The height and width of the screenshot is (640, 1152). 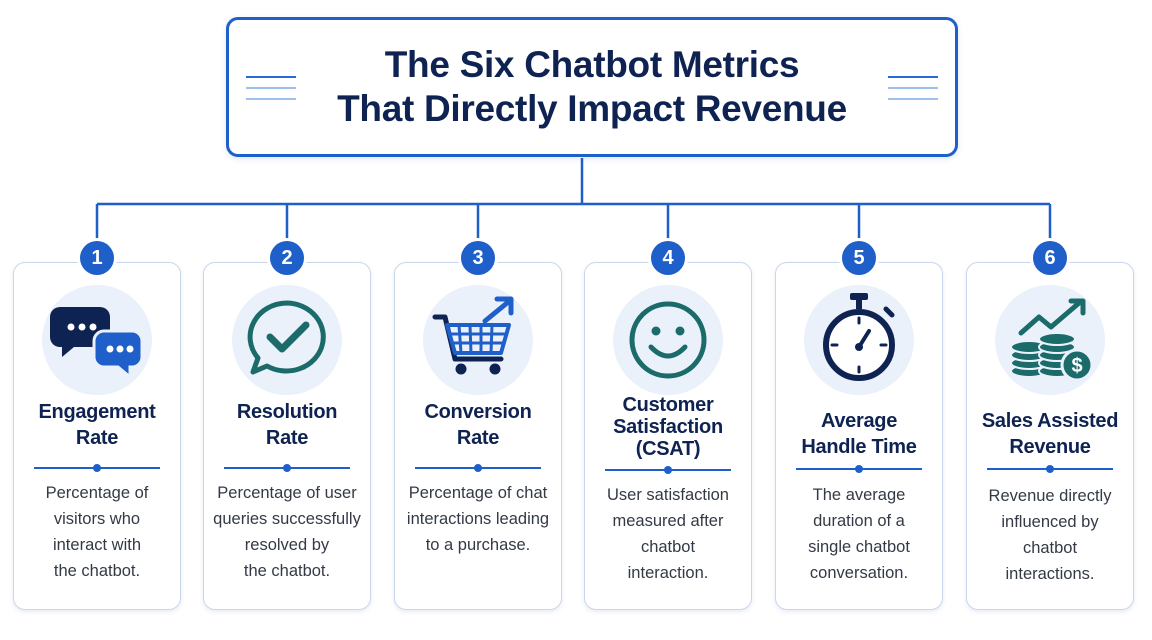 I want to click on metric-title-line: Satisfaction, so click(x=668, y=427).